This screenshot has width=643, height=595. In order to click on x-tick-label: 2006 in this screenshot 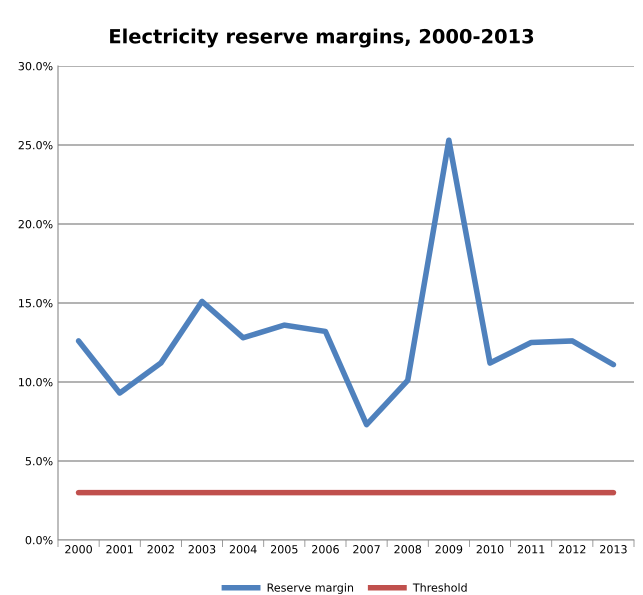, I will do `click(325, 549)`.